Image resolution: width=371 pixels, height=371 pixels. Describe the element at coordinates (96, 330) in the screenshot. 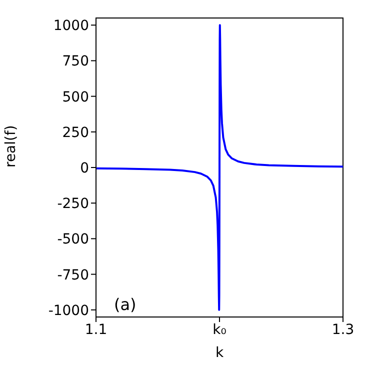

I see `x-tick-label: 1.1` at that location.